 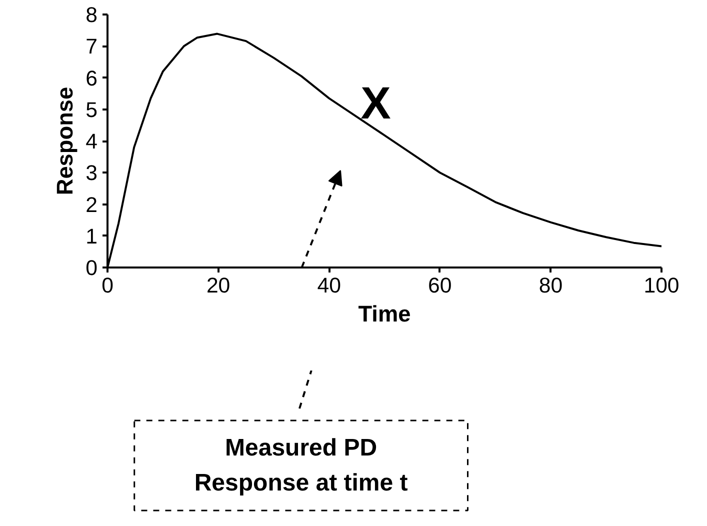 What do you see at coordinates (92, 142) in the screenshot?
I see `y-tick-label: 4` at bounding box center [92, 142].